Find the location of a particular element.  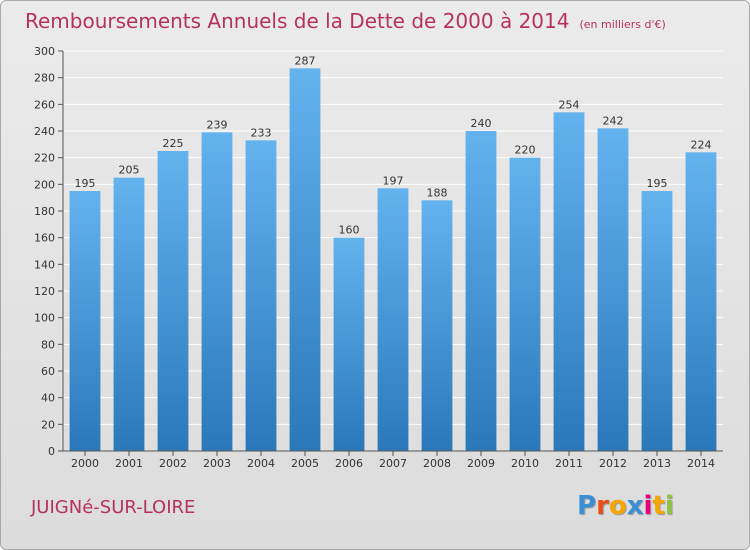

y-tick-label: 140 is located at coordinates (44, 264).